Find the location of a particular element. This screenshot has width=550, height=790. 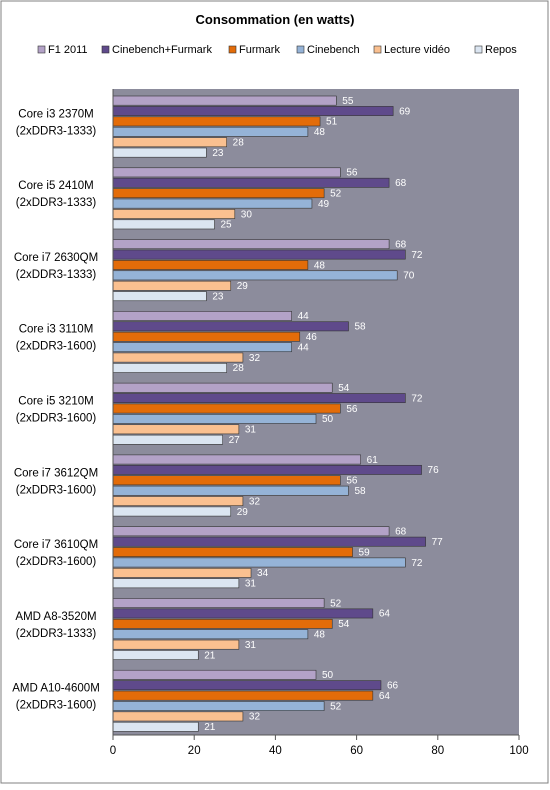

data-label: 28 is located at coordinates (239, 143).